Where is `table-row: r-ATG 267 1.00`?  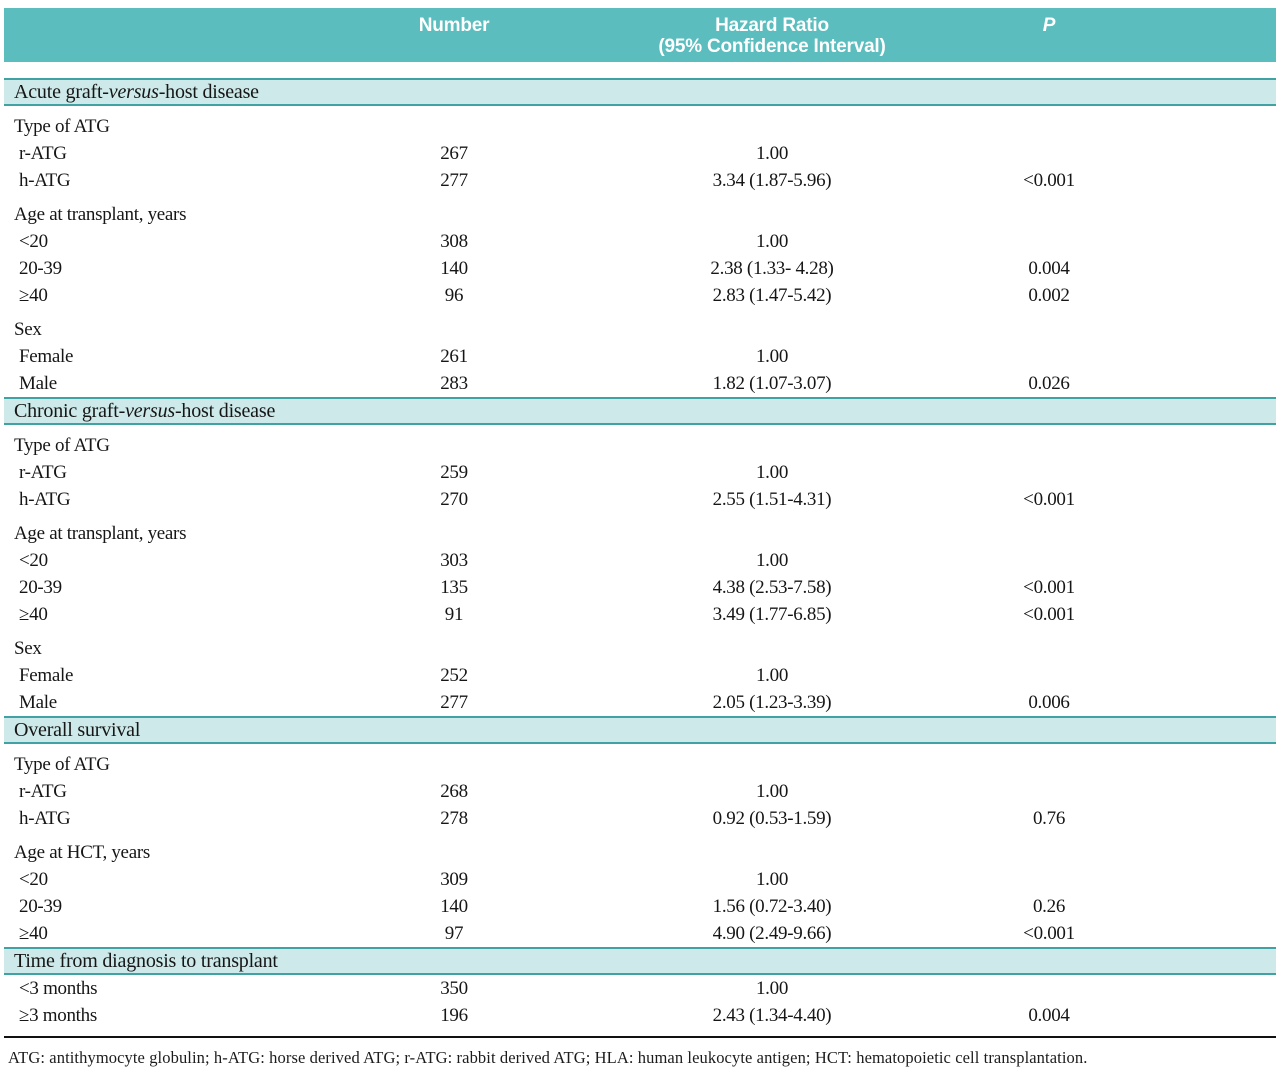
table-row: r-ATG 267 1.00 is located at coordinates (640, 153).